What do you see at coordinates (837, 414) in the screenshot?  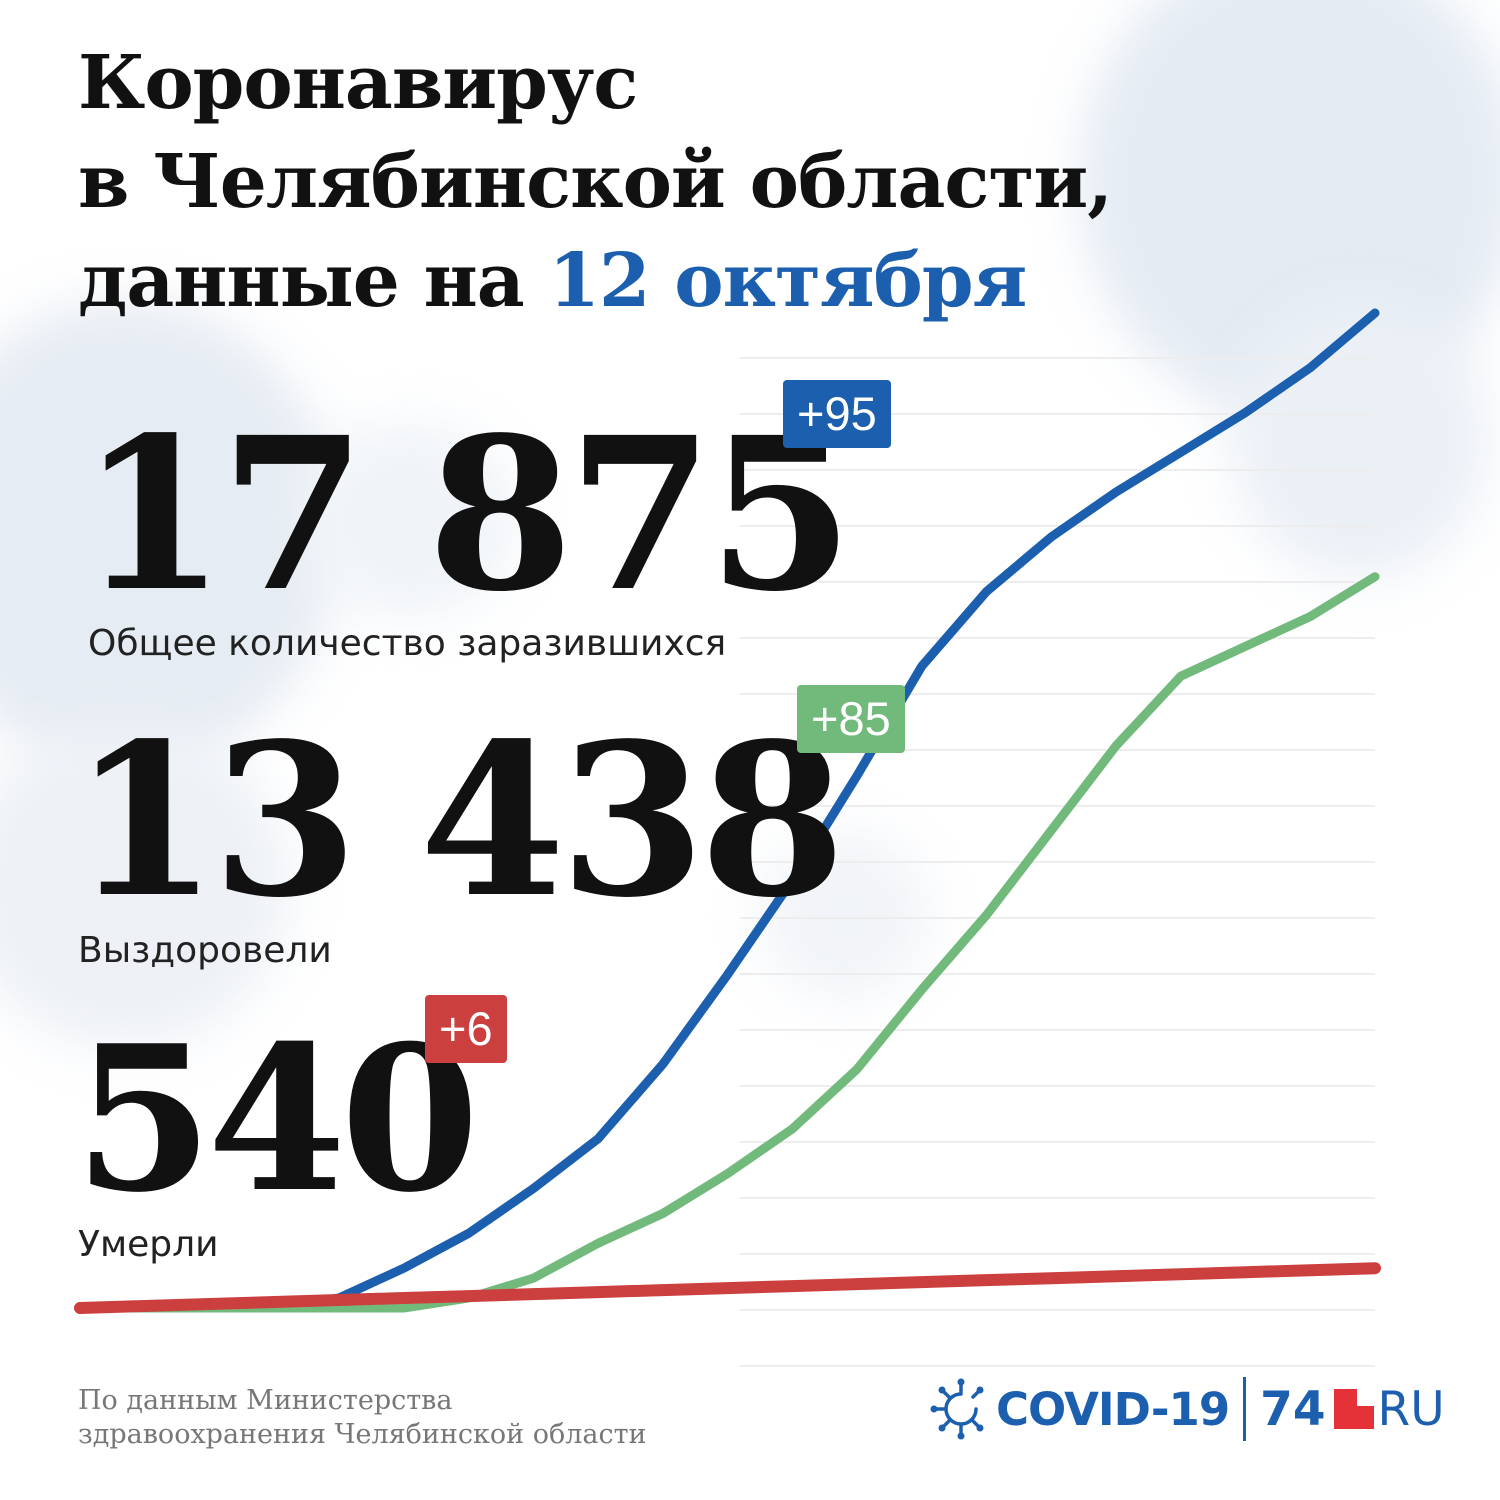 I see `infected-delta-badge: +95` at bounding box center [837, 414].